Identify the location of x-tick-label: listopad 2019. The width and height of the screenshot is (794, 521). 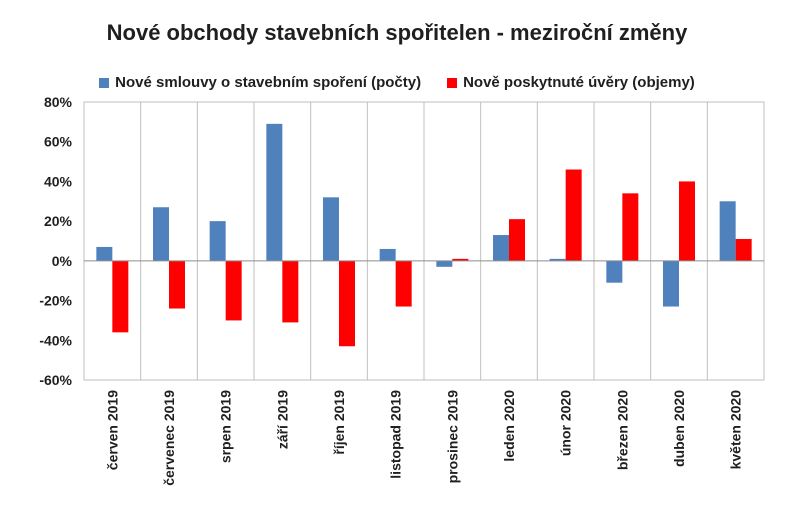
(396, 434).